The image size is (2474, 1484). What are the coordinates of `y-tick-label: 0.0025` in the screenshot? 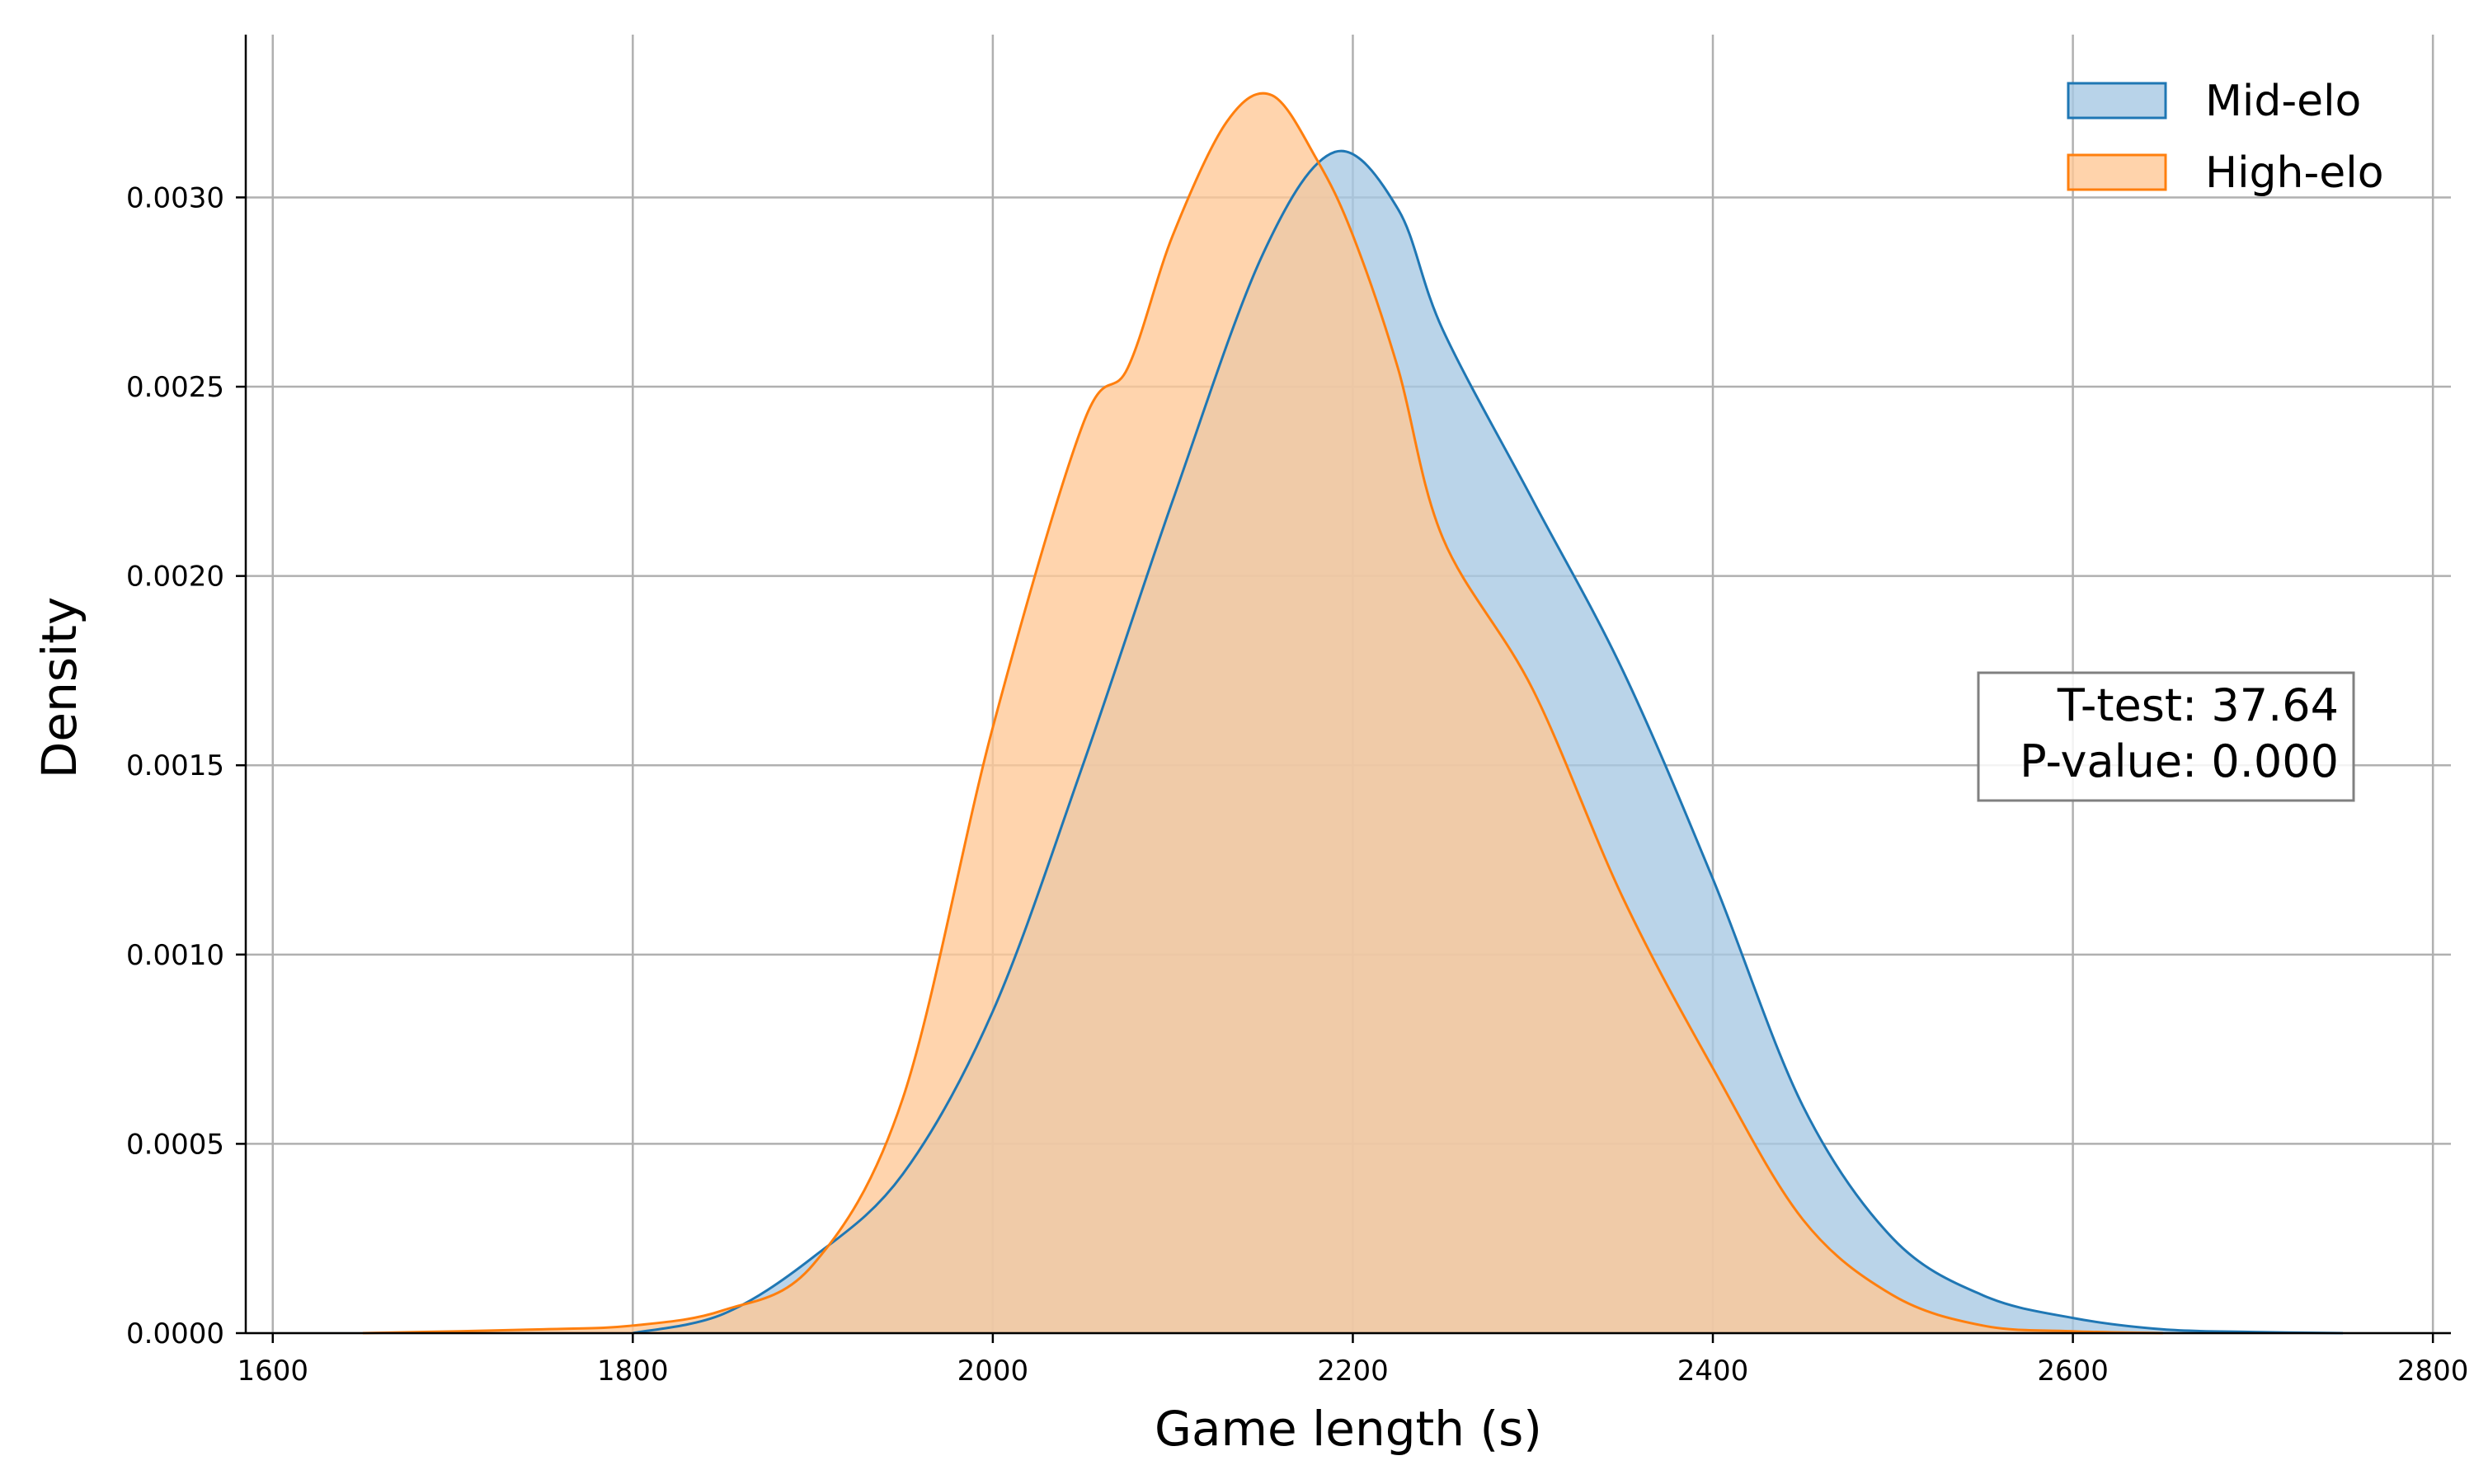 It's located at (175, 387).